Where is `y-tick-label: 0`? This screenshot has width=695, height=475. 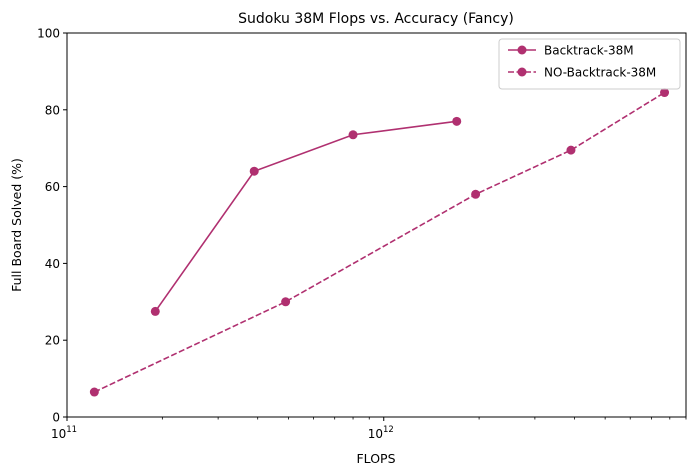
y-tick-label: 0 is located at coordinates (56, 418).